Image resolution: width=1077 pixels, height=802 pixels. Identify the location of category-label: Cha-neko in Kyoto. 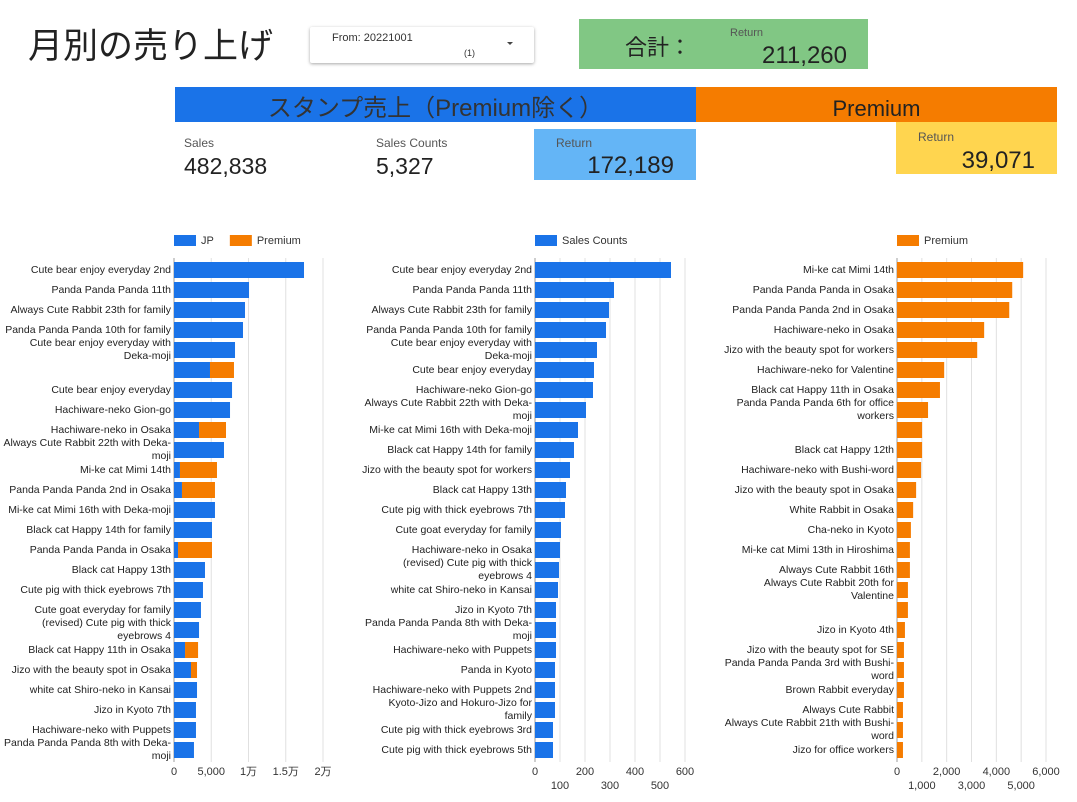
(850, 529).